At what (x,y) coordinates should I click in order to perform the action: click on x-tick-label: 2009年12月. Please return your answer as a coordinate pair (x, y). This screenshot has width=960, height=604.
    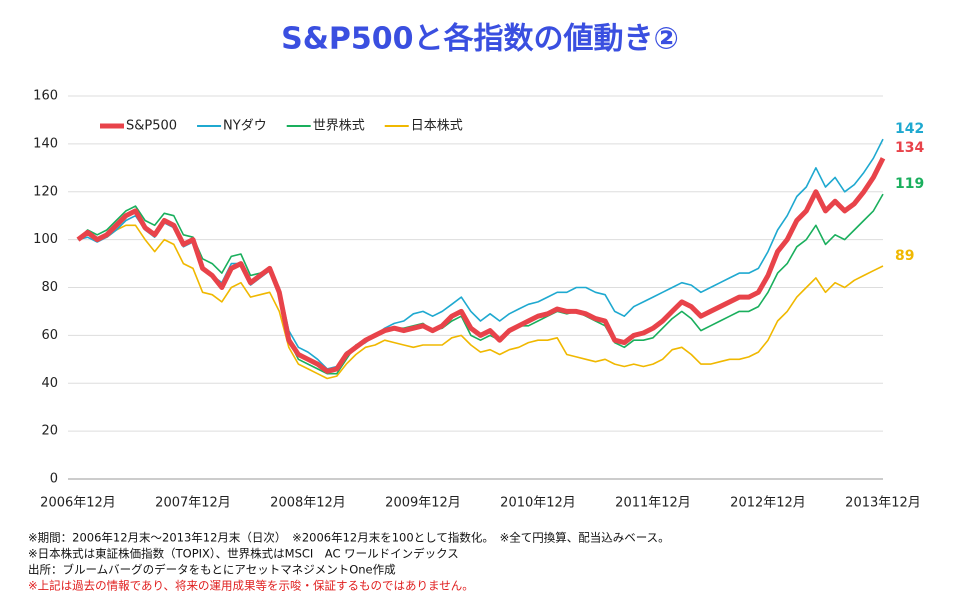
    Looking at the image, I should click on (423, 503).